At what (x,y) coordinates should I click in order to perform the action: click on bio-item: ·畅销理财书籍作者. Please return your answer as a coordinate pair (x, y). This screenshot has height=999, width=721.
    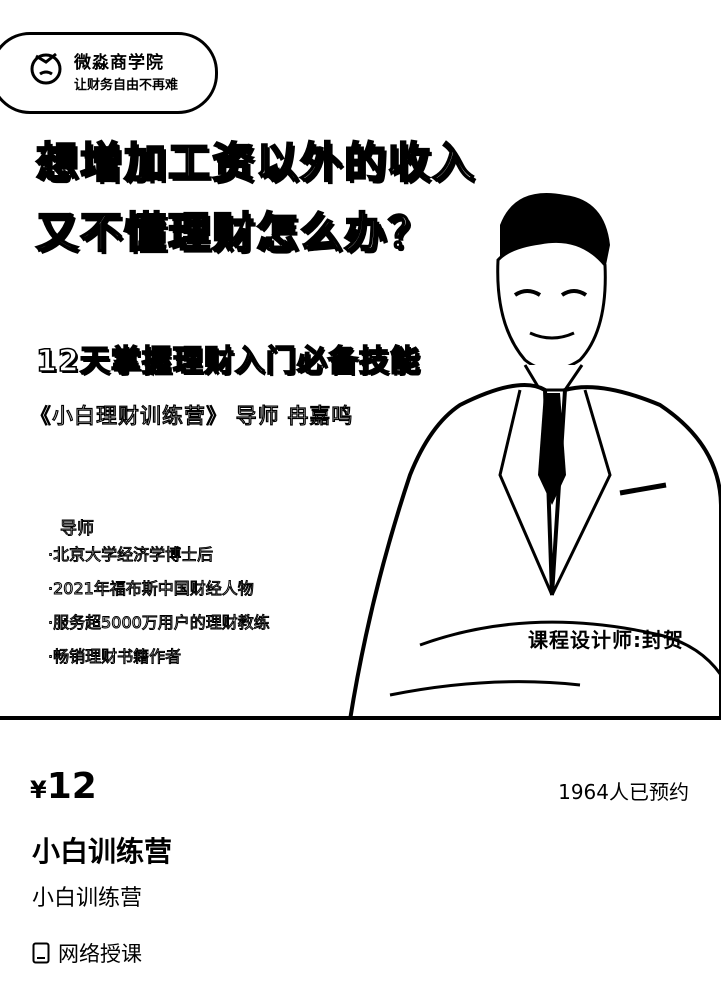
    Looking at the image, I should click on (115, 657).